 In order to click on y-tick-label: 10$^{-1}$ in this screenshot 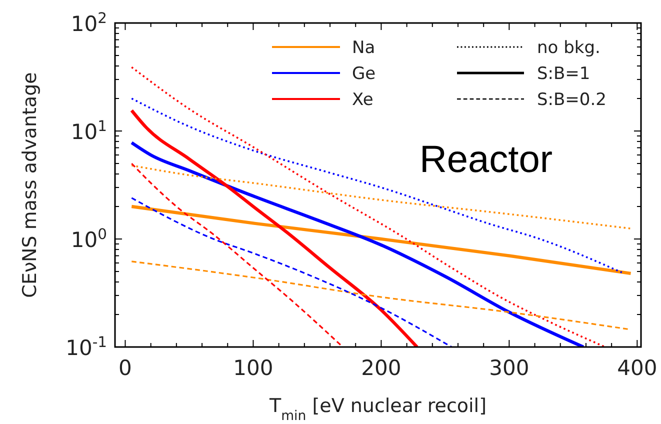, I will do `click(86, 347)`.